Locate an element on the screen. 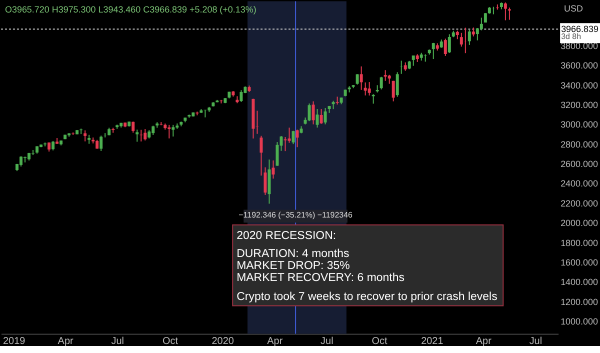 The width and height of the screenshot is (600, 353). y-tick-label: 2400.000 is located at coordinates (579, 183).